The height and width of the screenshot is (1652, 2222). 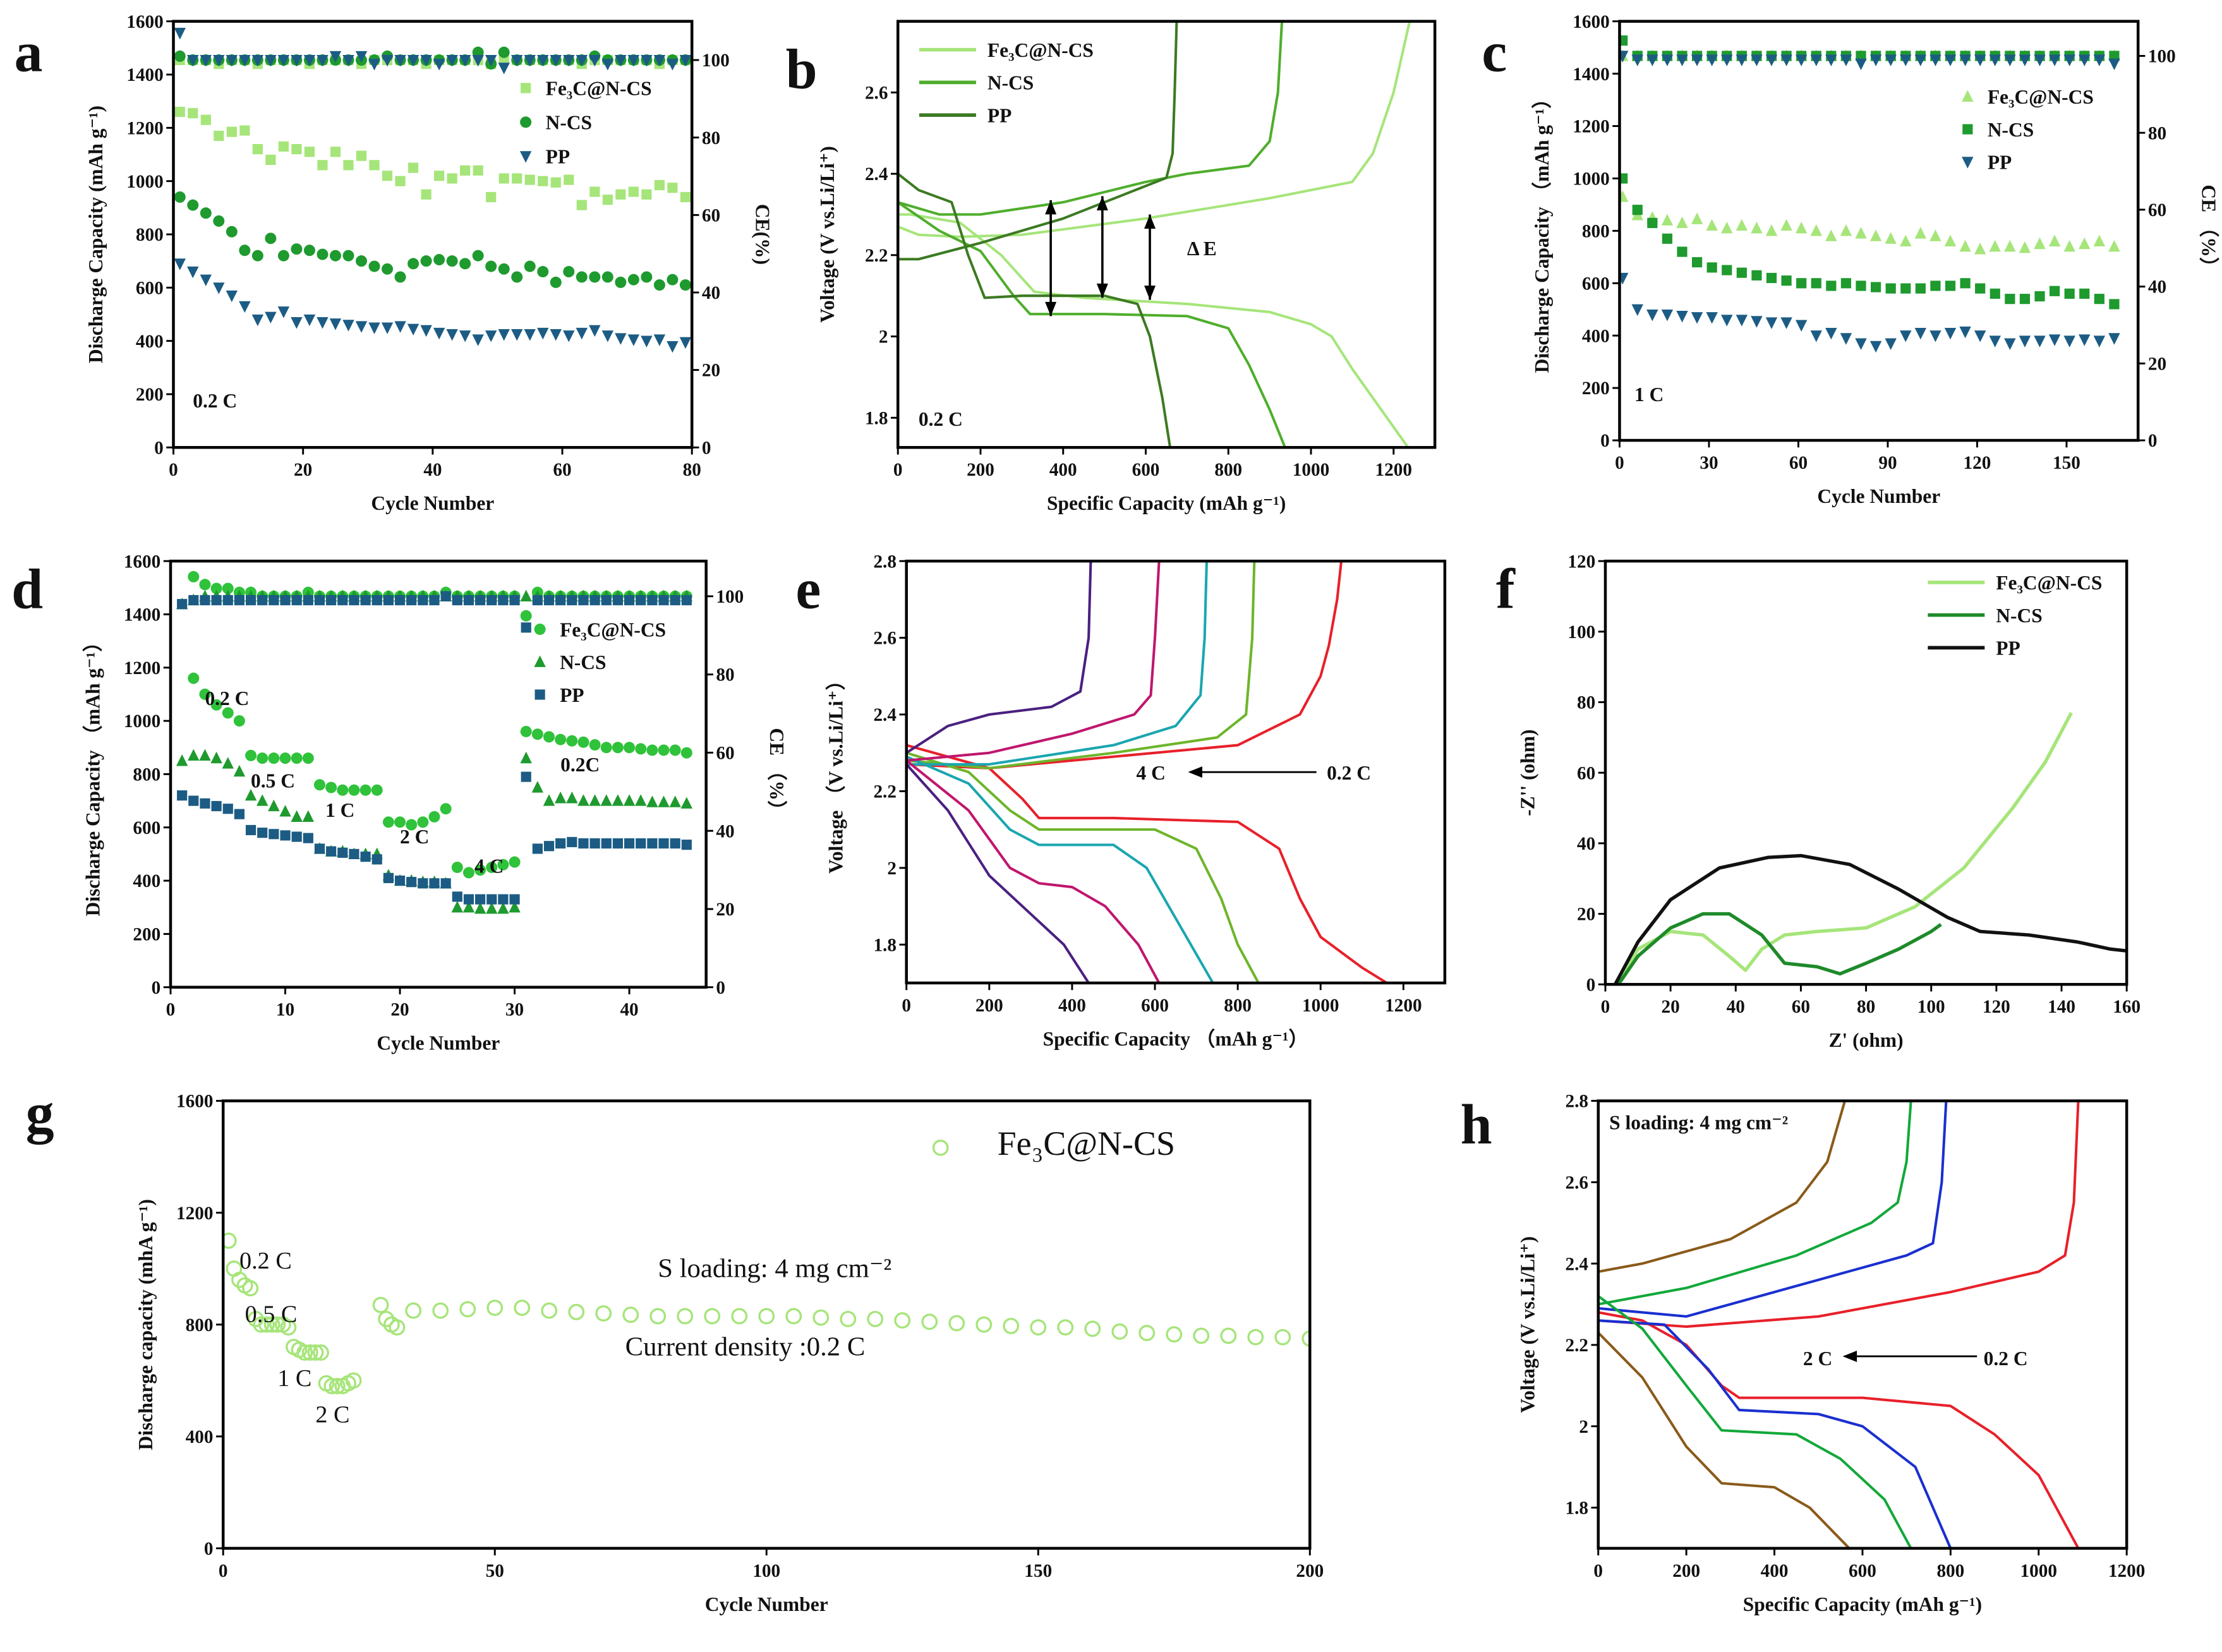 What do you see at coordinates (802, 69) in the screenshot?
I see `panel-label: b` at bounding box center [802, 69].